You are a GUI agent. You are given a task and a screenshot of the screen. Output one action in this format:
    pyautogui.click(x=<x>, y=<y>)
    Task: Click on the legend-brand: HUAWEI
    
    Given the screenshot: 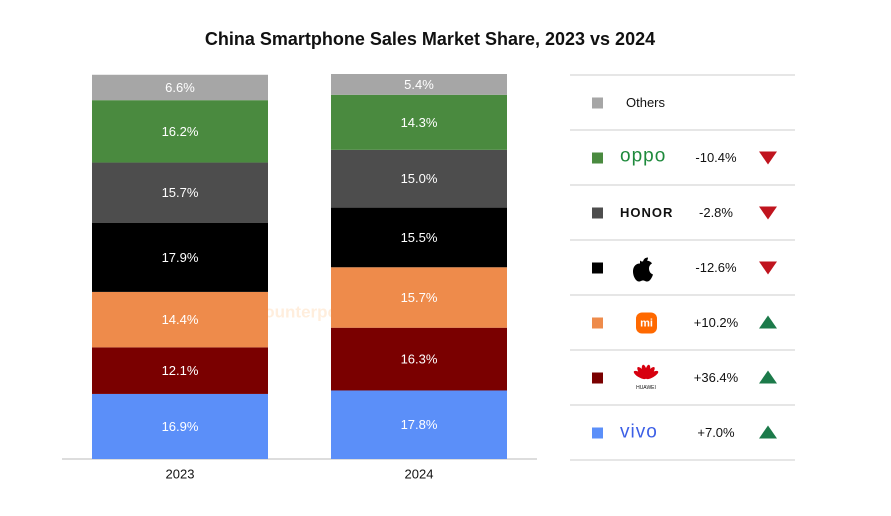 What is the action you would take?
    pyautogui.click(x=646, y=377)
    